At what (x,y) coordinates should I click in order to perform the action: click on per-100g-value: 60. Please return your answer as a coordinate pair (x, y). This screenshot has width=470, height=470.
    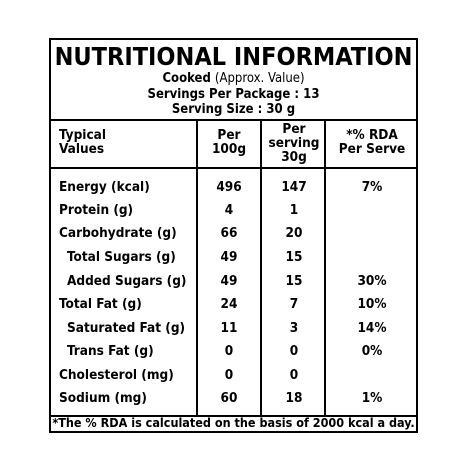
    Looking at the image, I should click on (229, 398).